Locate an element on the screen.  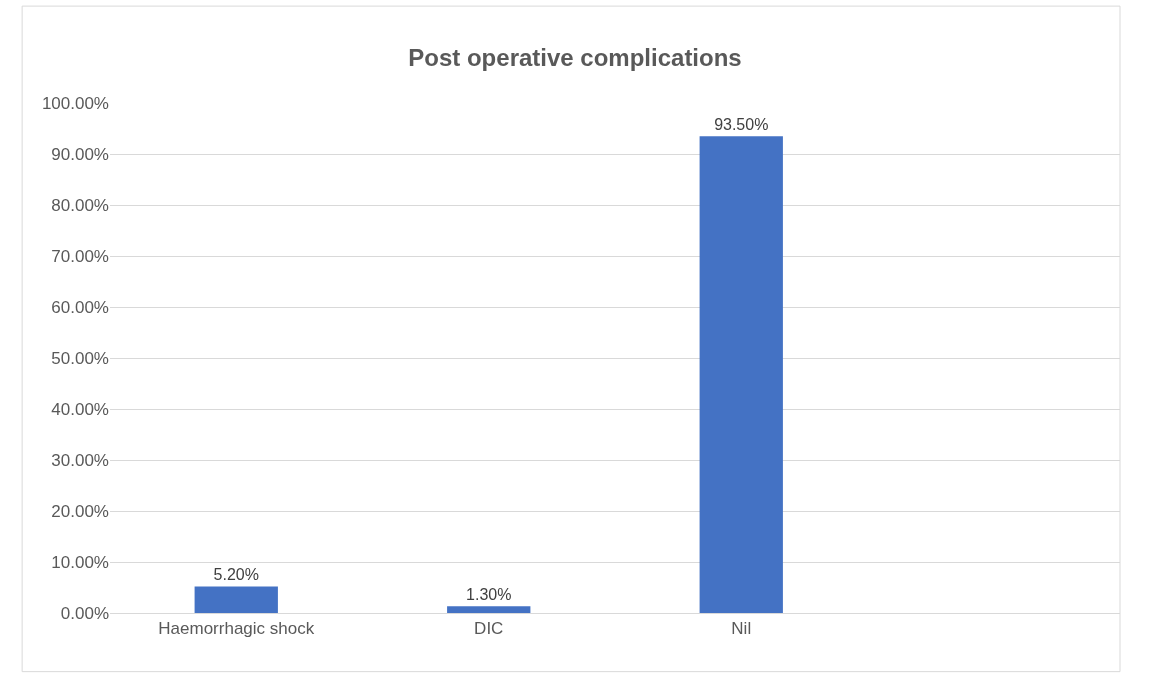
data-label: 5.20% is located at coordinates (236, 575).